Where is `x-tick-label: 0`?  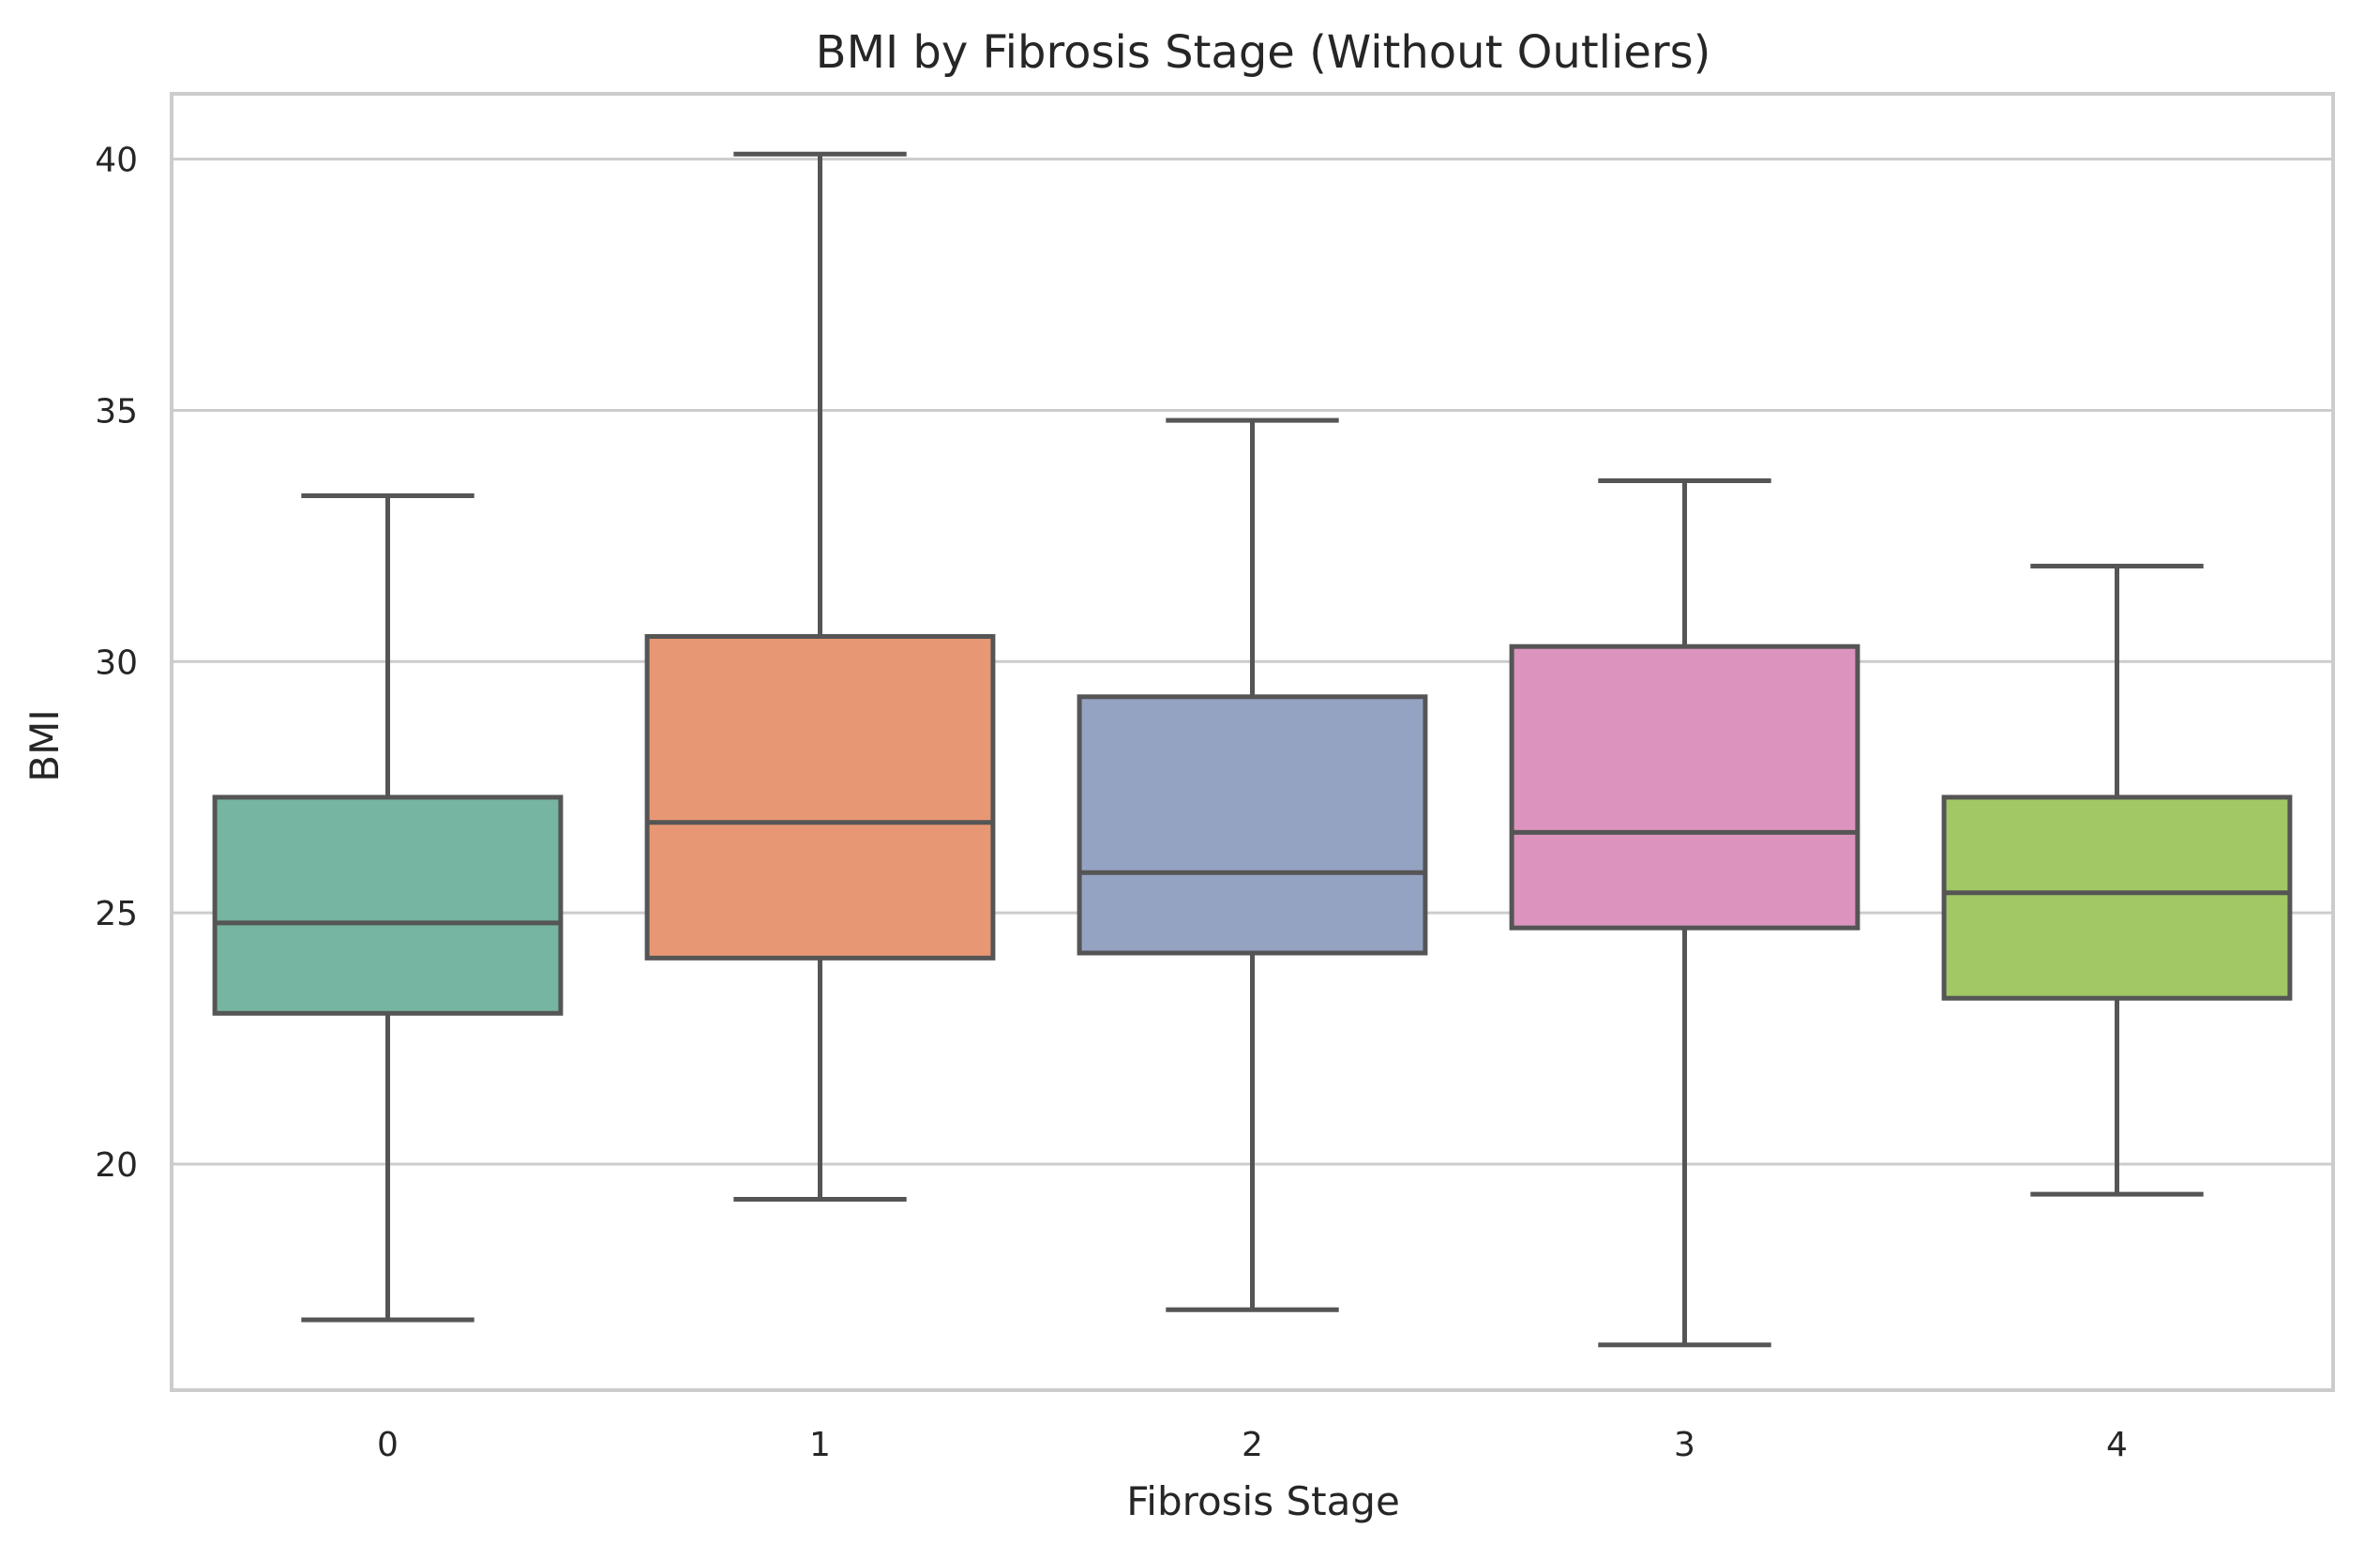 x-tick-label: 0 is located at coordinates (388, 1445).